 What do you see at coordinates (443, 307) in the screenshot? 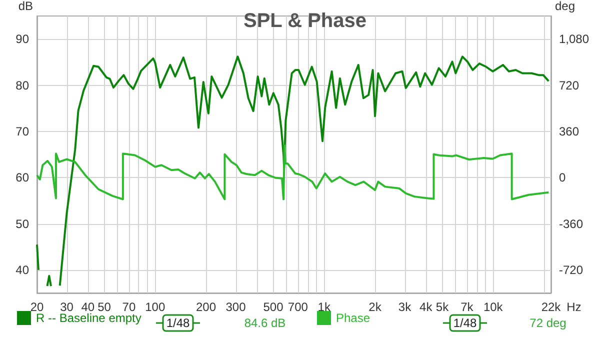
I see `x-tick-label: 5k` at bounding box center [443, 307].